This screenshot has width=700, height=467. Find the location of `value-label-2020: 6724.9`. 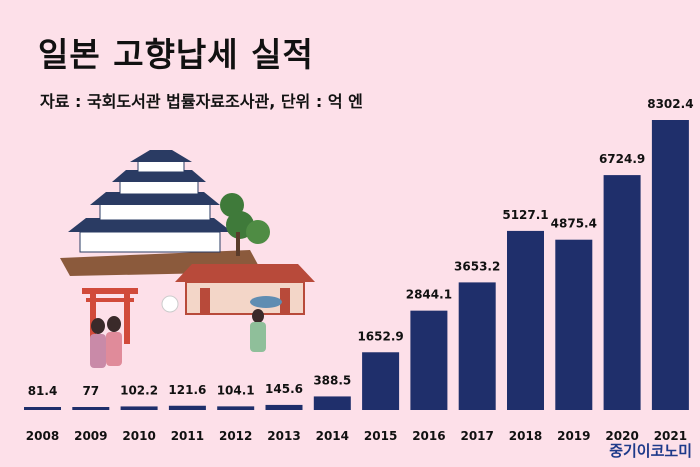

value-label-2020: 6724.9 is located at coordinates (622, 159).